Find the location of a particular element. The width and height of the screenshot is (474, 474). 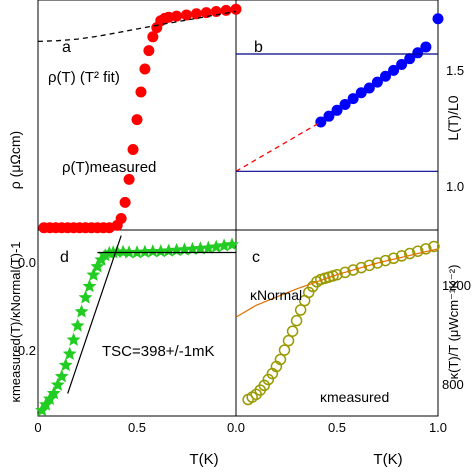

ytick-d-0.0: 0.0 is located at coordinates (27, 262).